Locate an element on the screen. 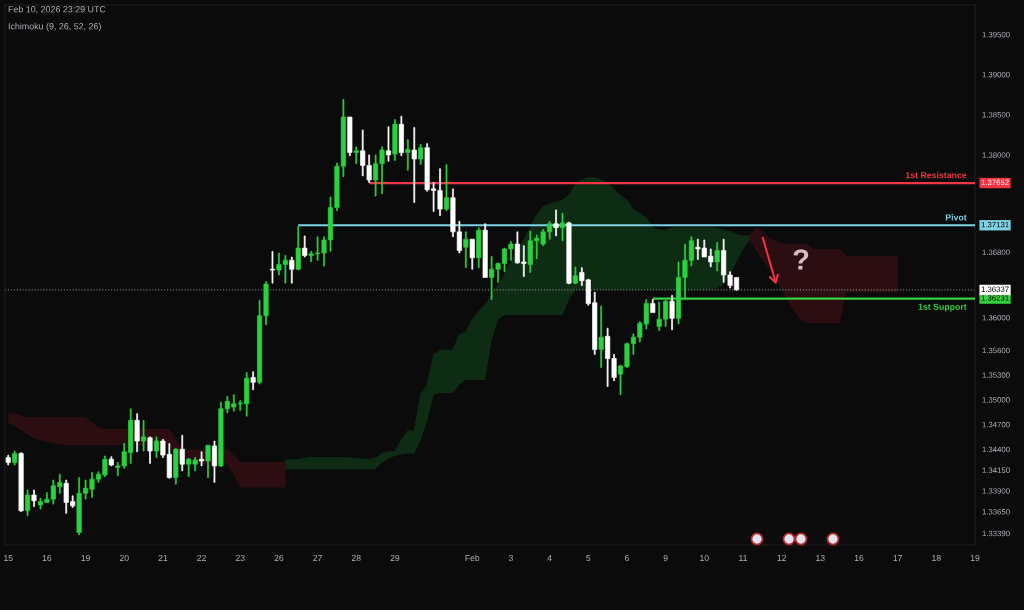  x-tick-label: 4 is located at coordinates (549, 558).